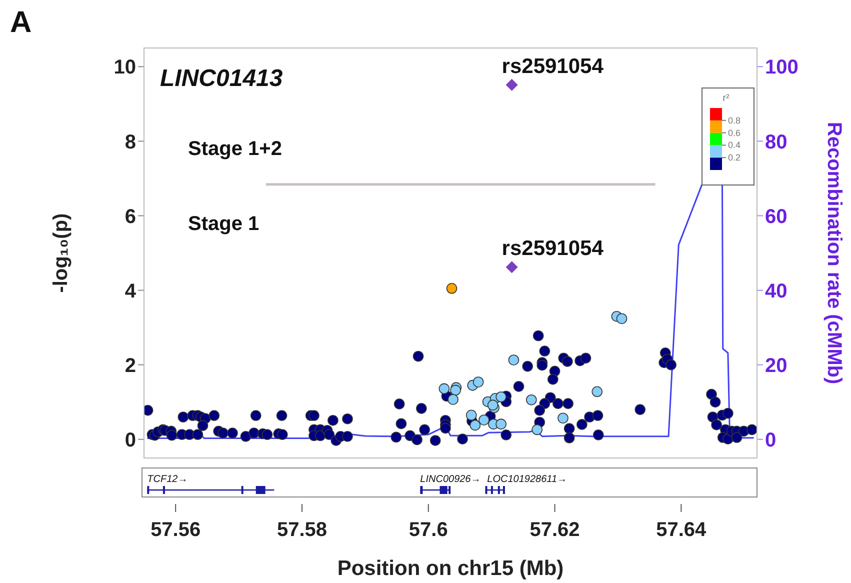  I want to click on x-tick-label: 57.62, so click(555, 530).